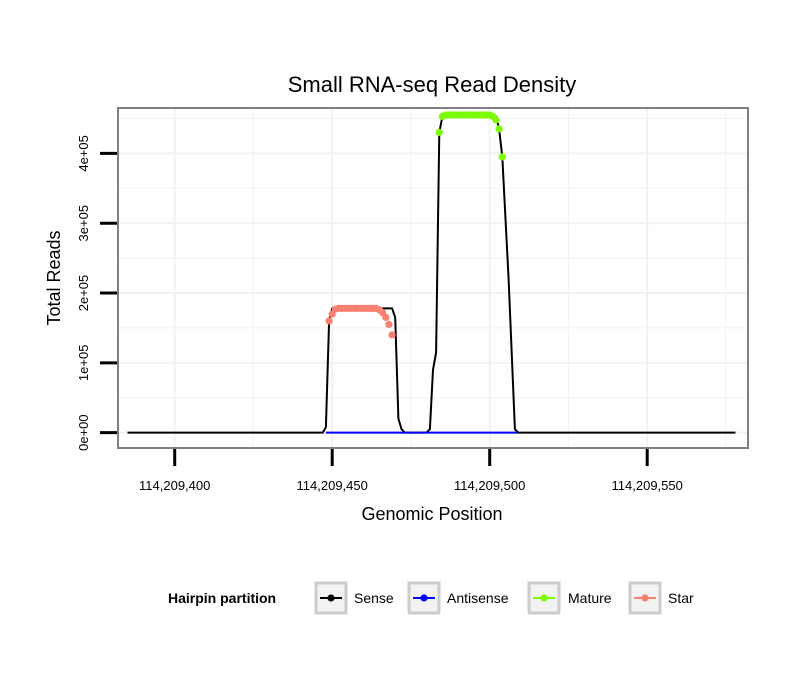 Image resolution: width=810 pixels, height=690 pixels. What do you see at coordinates (83, 432) in the screenshot?
I see `y-tick-label: 0e+00` at bounding box center [83, 432].